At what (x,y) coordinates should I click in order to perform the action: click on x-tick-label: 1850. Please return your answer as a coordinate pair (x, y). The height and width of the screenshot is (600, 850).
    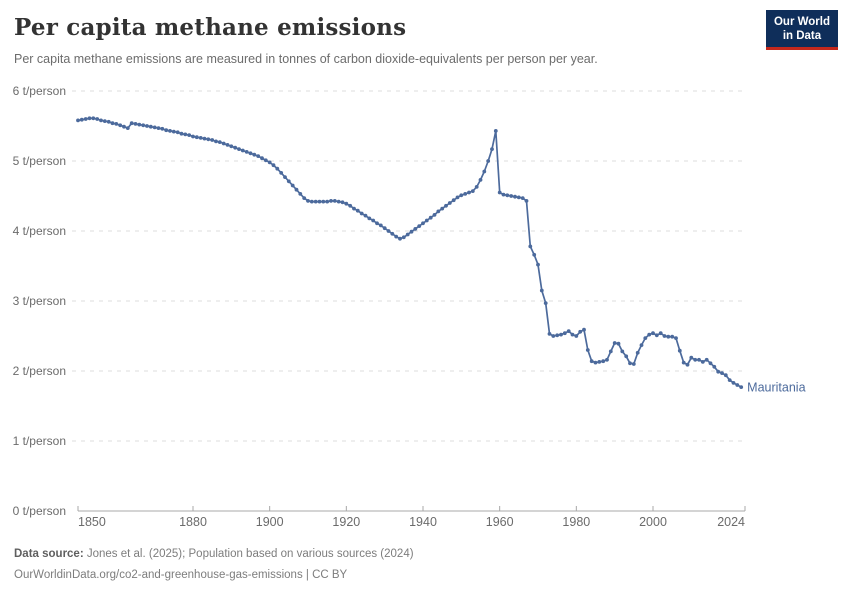
    Looking at the image, I should click on (92, 522).